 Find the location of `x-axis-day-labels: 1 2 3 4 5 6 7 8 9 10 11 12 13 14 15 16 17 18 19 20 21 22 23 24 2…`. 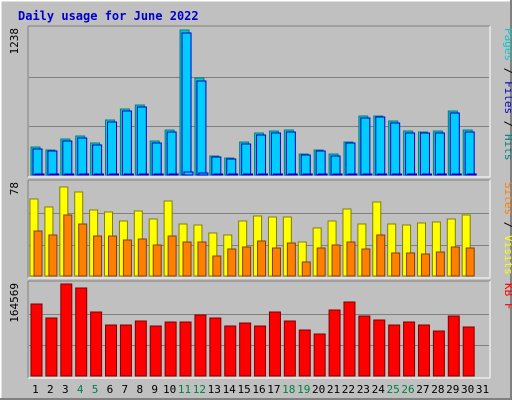

x-axis-day-labels: 1 2 3 4 5 6 7 8 9 10 11 12 13 14 15 16 17 18 19 20 21 22 23 24 2… is located at coordinates (260, 389).